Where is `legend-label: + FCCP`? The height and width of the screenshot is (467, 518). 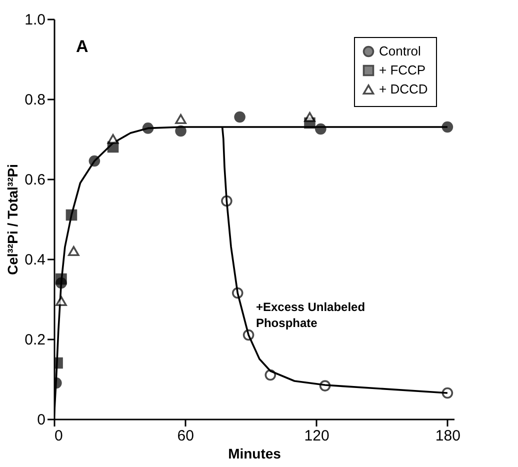 legend-label: + FCCP is located at coordinates (402, 70).